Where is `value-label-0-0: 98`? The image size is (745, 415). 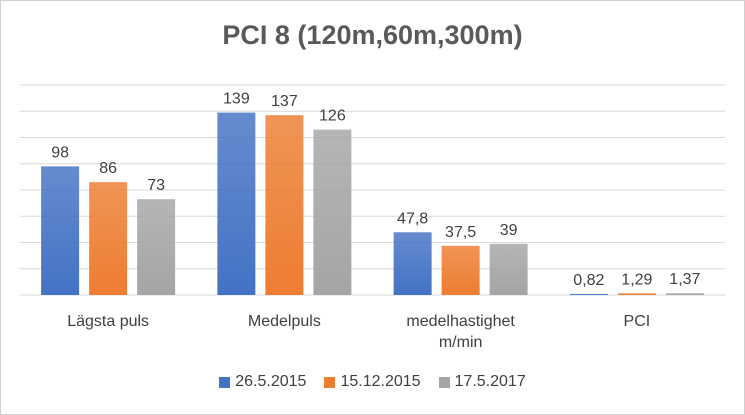 value-label-0-0: 98 is located at coordinates (60, 152).